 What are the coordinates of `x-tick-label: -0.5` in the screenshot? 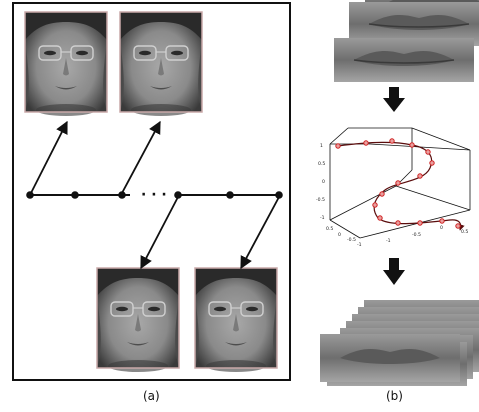 It's located at (351, 240).